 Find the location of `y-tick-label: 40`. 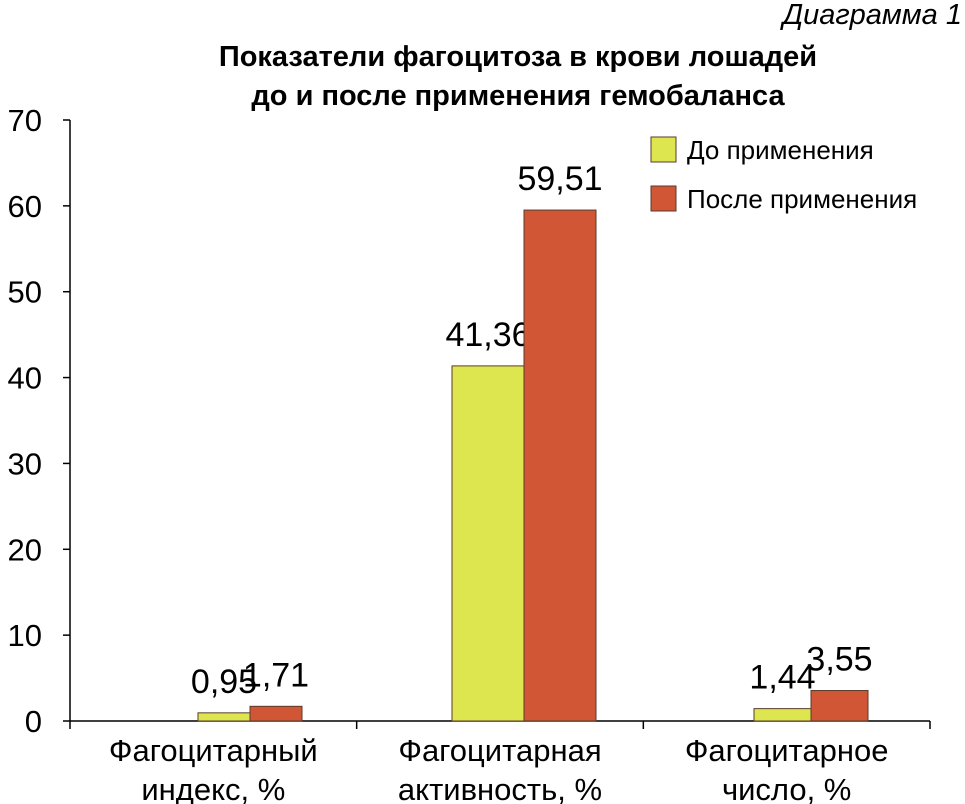

y-tick-label: 40 is located at coordinates (25, 378).